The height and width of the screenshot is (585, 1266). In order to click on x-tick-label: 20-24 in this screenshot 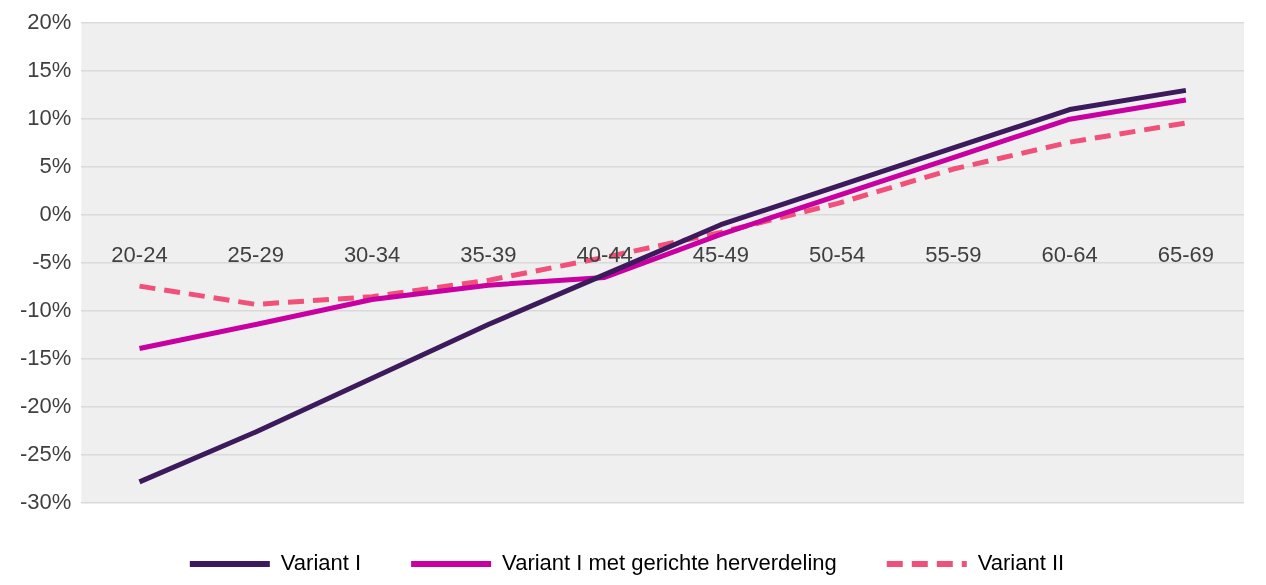, I will do `click(139, 255)`.